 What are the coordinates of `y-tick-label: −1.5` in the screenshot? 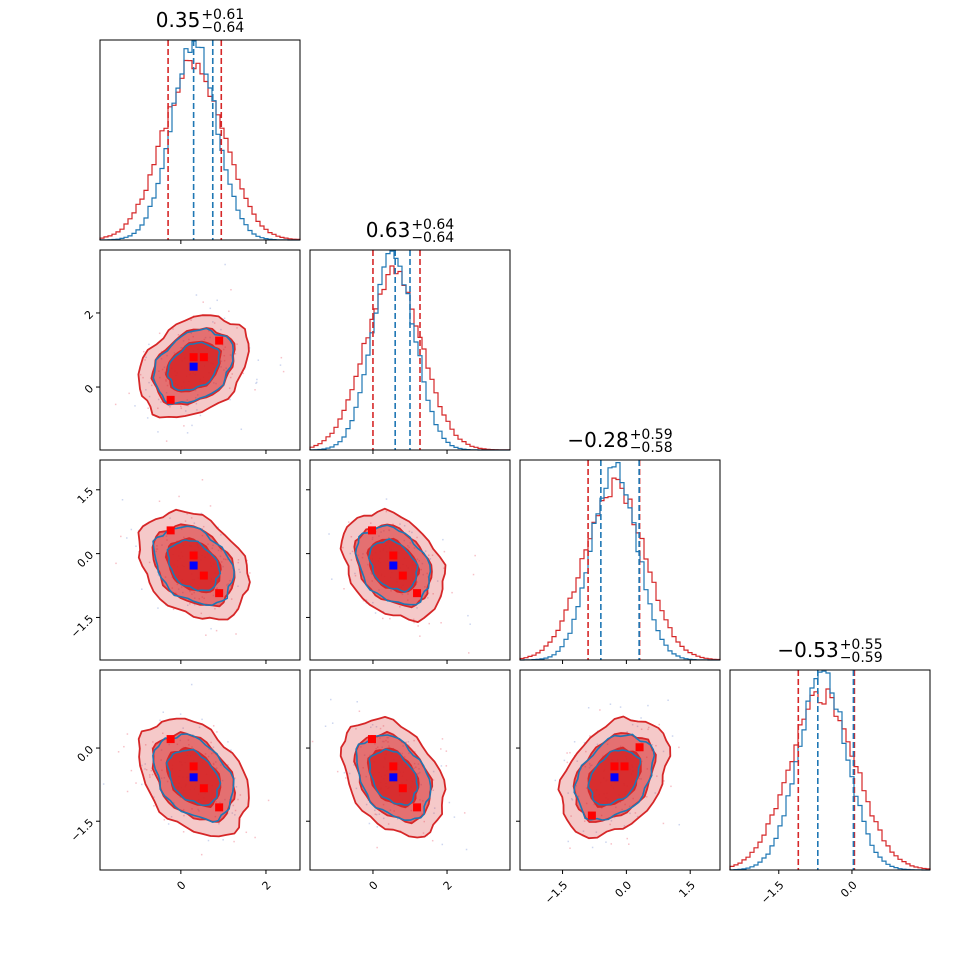 It's located at (82, 830).